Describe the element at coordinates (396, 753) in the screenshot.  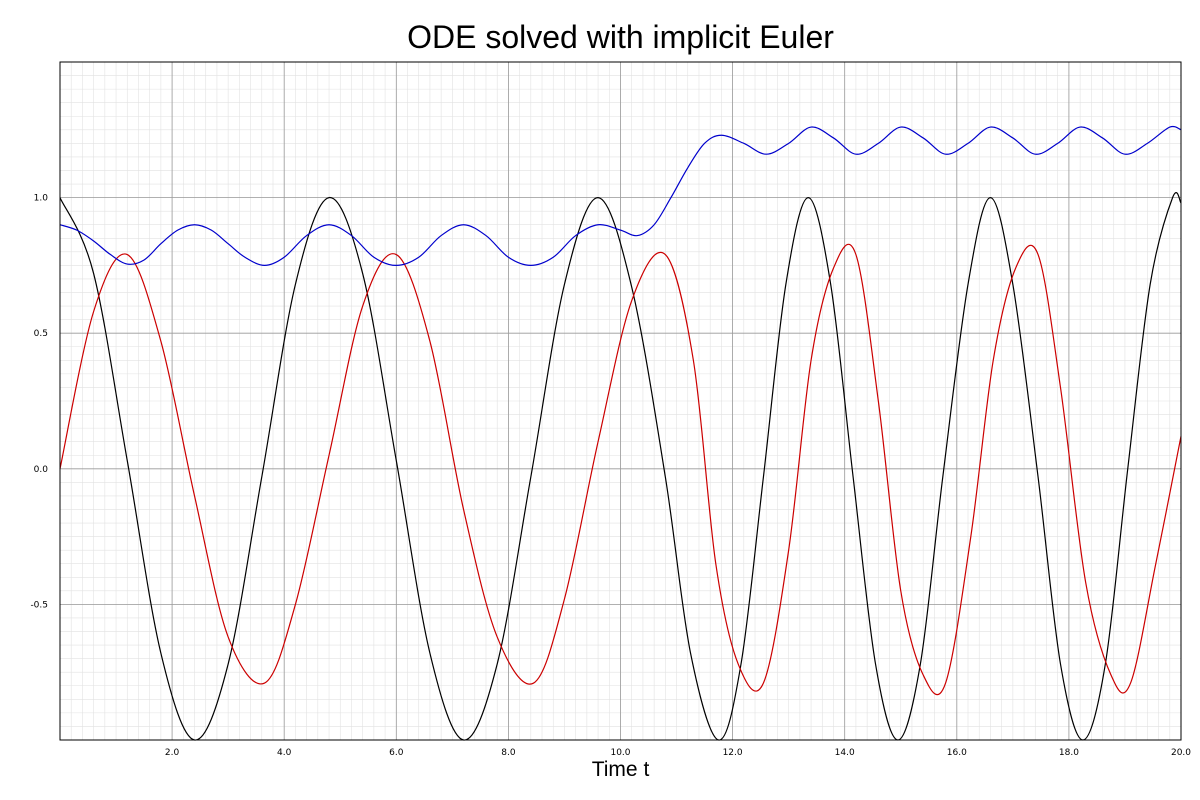
I see `x-tick-label: 6.0` at that location.